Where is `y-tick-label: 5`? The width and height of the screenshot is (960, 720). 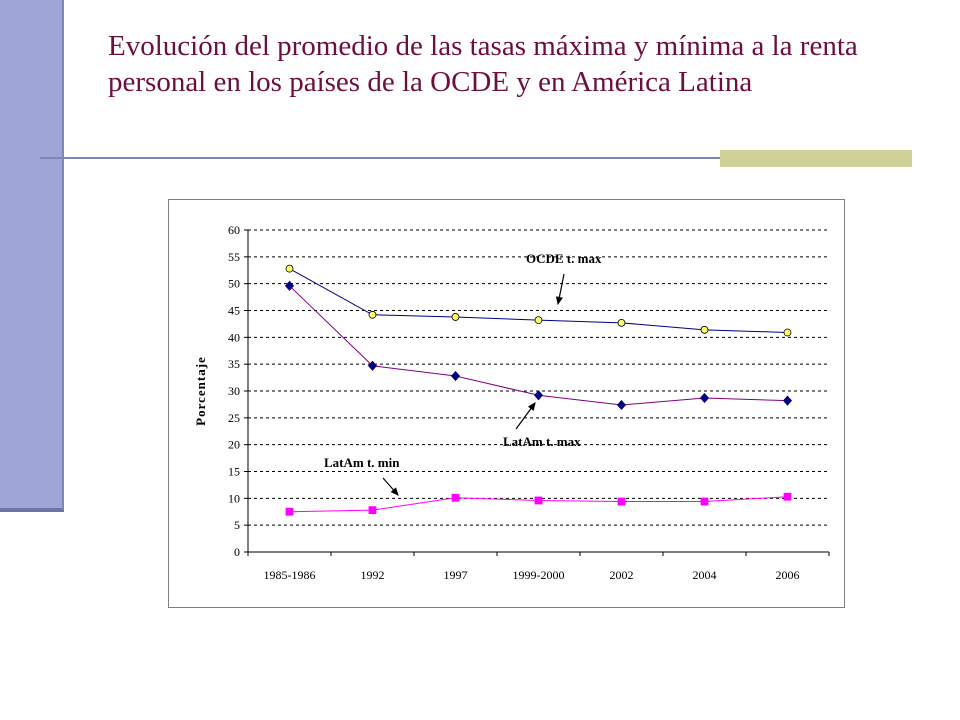
y-tick-label: 5 is located at coordinates (237, 525).